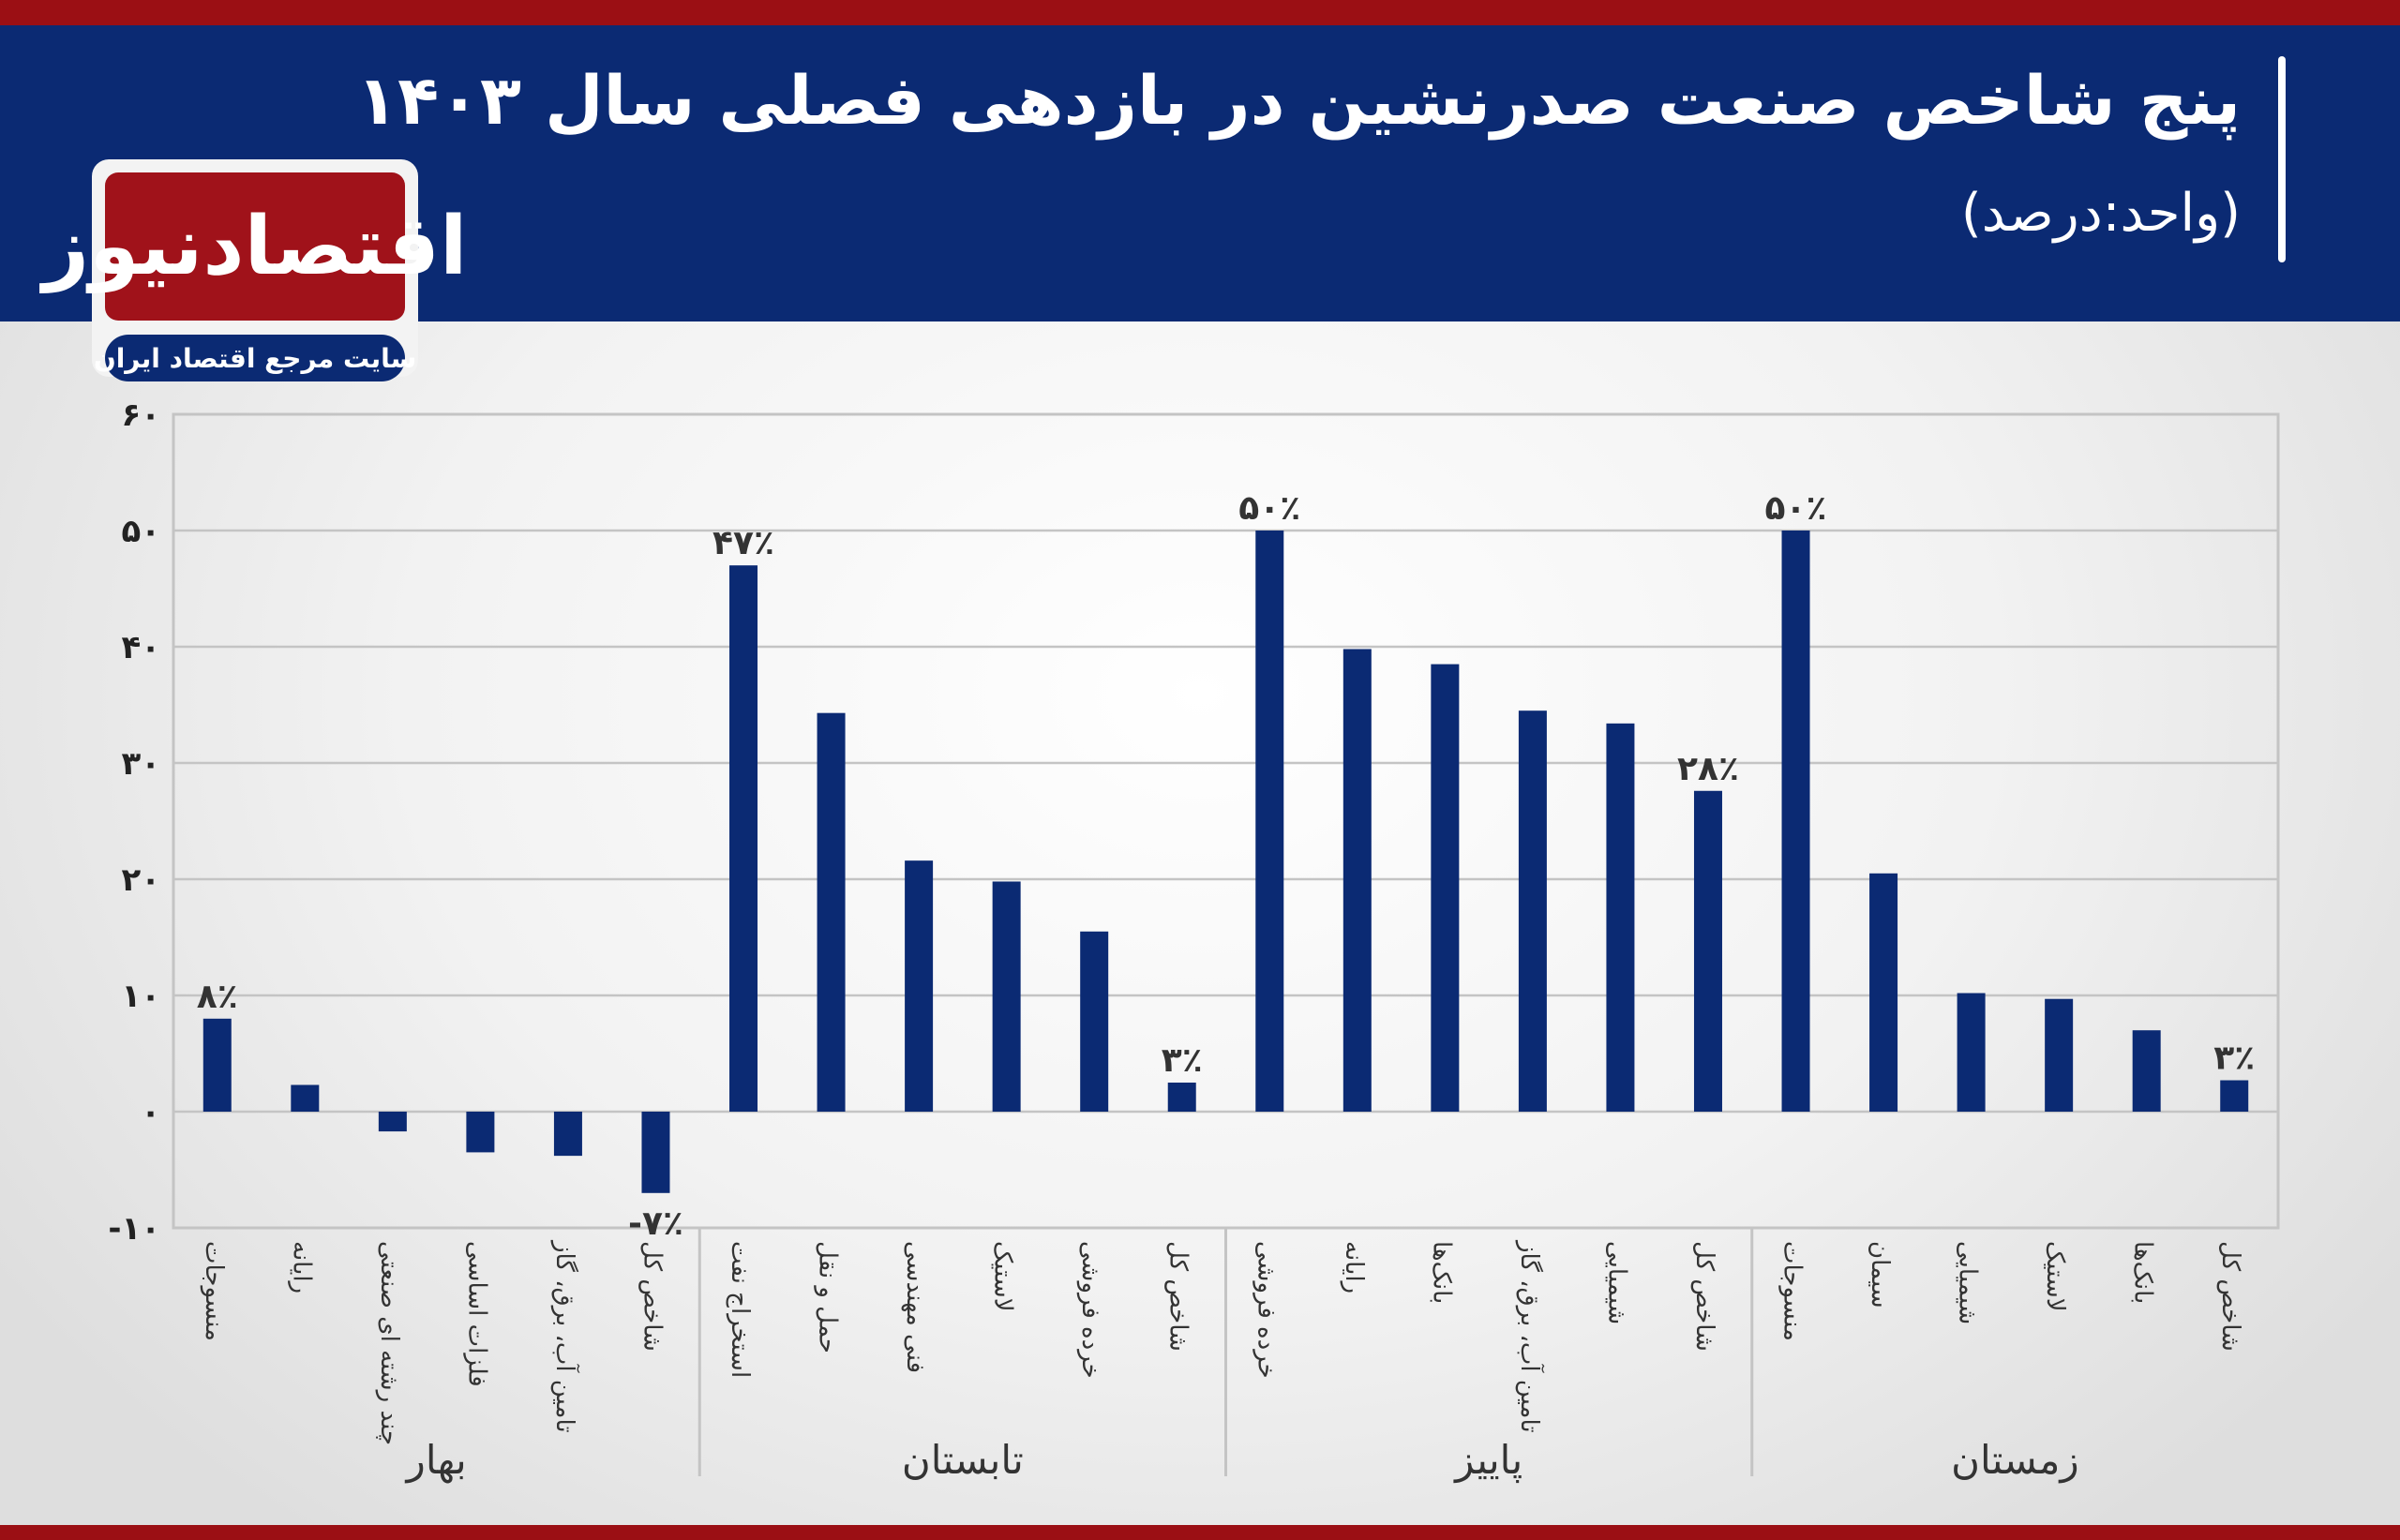 Image resolution: width=2400 pixels, height=1540 pixels. What do you see at coordinates (436, 1460) in the screenshot?
I see `season-label: بهار` at bounding box center [436, 1460].